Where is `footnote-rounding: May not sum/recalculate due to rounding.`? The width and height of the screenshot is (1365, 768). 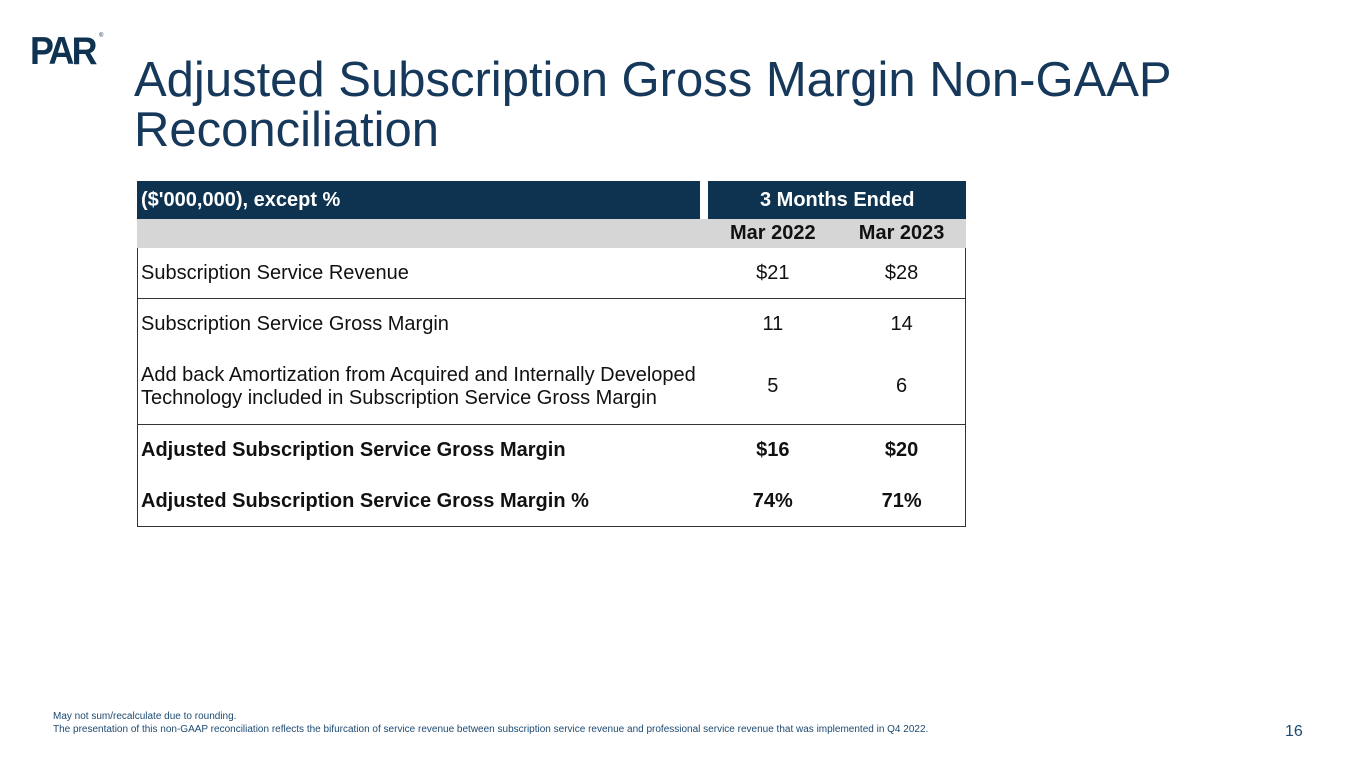 footnote-rounding: May not sum/recalculate due to rounding. is located at coordinates (145, 716).